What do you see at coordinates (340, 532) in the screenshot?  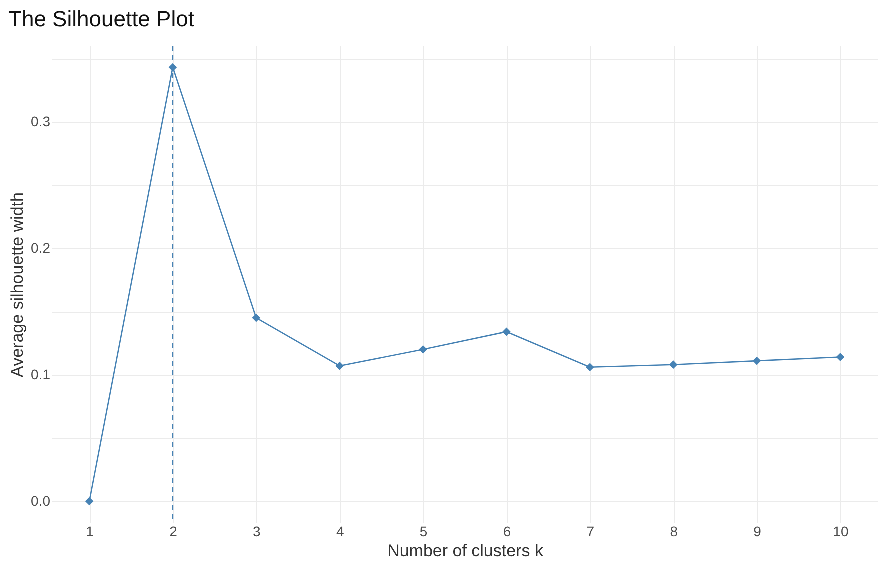 I see `x-tick-label: 4` at bounding box center [340, 532].